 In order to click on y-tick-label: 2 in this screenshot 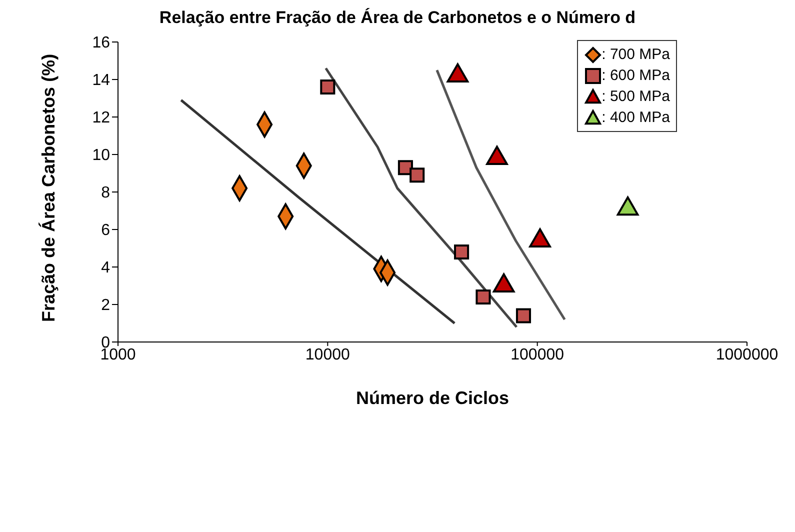, I will do `click(105, 305)`.